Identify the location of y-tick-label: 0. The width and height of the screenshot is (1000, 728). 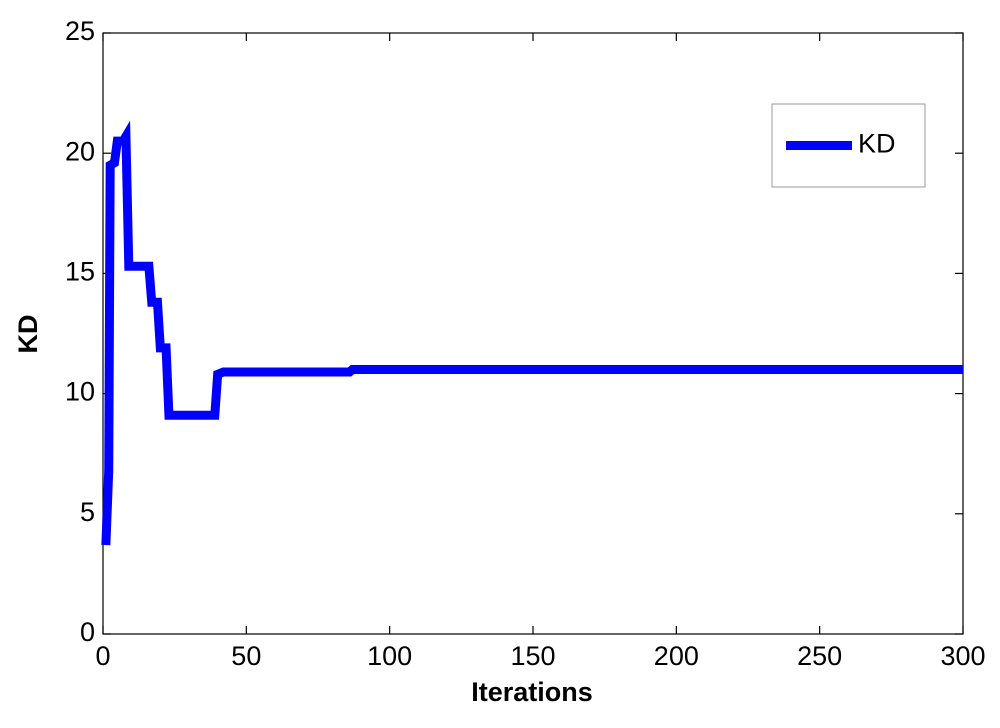
(87, 632).